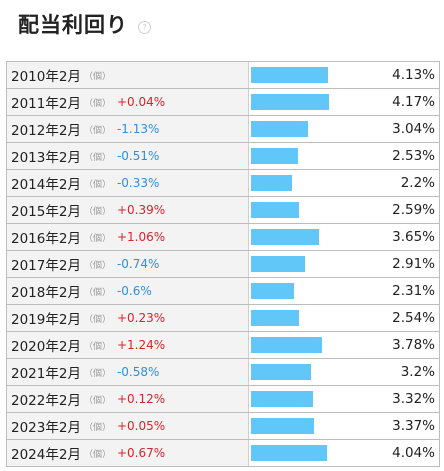 The image size is (444, 471). I want to click on row-change: +0.39%, so click(141, 210).